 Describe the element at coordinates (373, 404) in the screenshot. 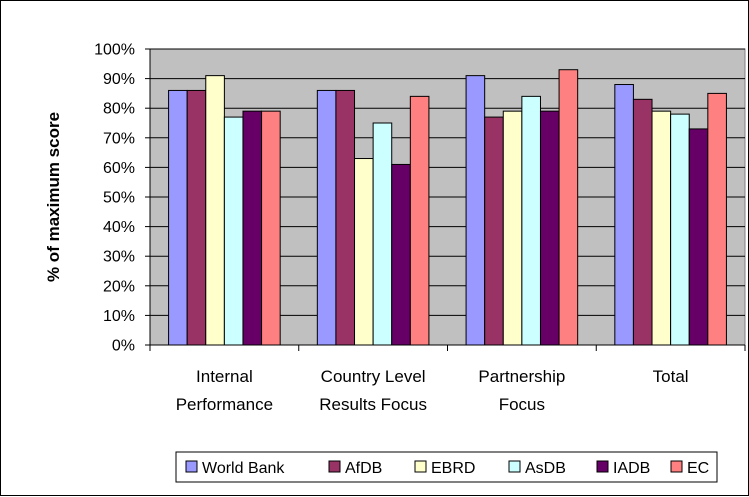

I see `x-category-label: Results Focus` at that location.